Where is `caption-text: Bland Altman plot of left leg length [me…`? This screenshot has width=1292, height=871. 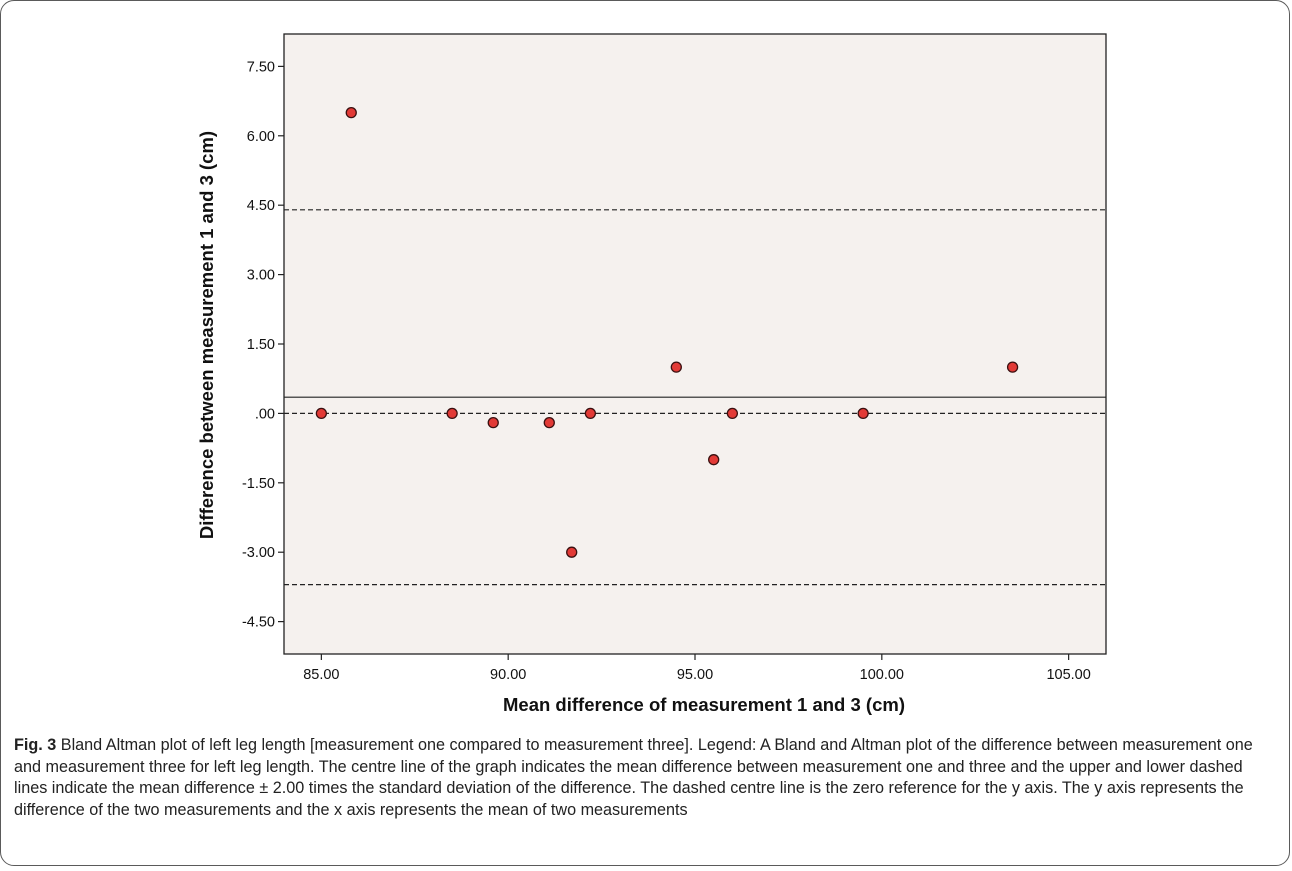
caption-text: Bland Altman plot of left leg length [me… is located at coordinates (633, 777).